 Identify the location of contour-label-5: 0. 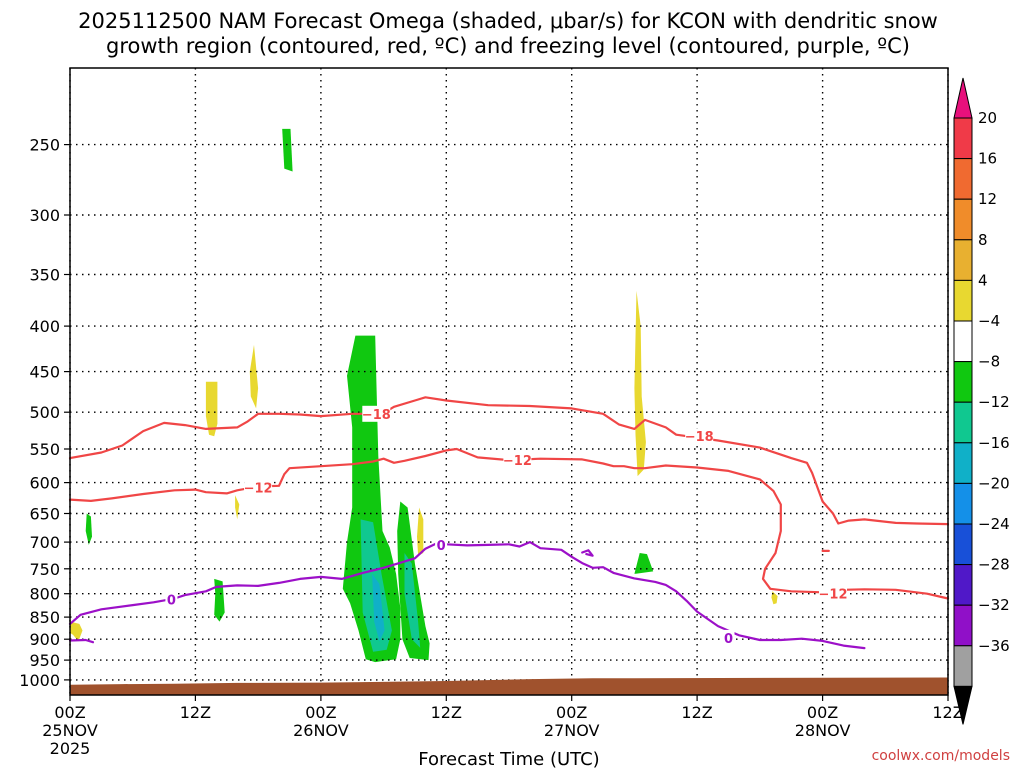
(171, 601).